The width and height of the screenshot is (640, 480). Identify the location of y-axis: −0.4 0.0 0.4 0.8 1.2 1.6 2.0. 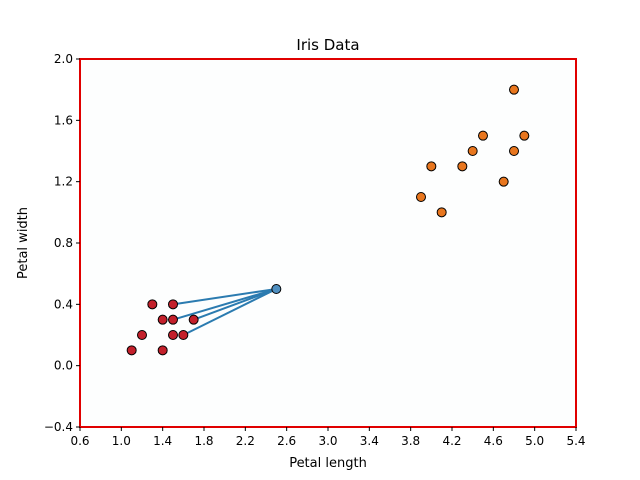
(62, 243).